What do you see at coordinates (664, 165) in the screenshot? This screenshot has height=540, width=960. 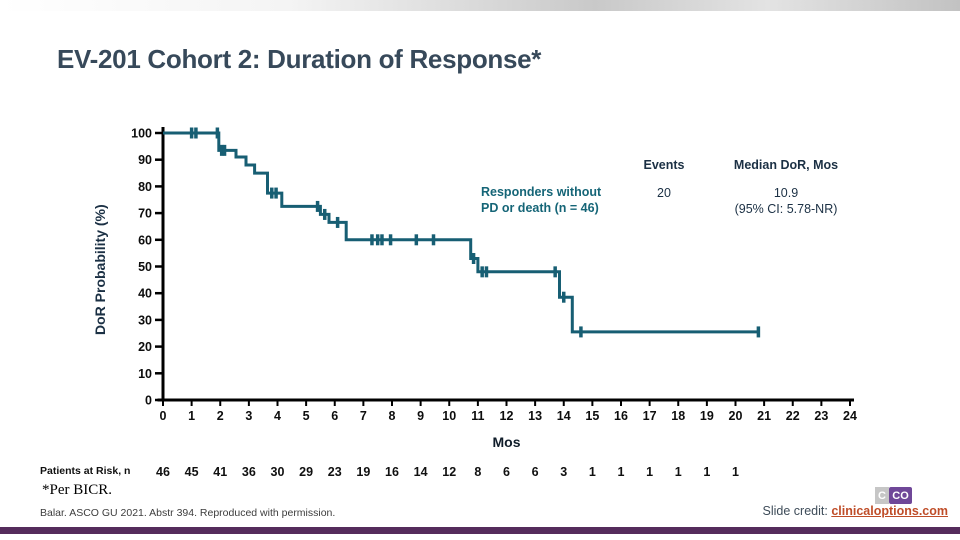 I see `legend-header-events: Events` at bounding box center [664, 165].